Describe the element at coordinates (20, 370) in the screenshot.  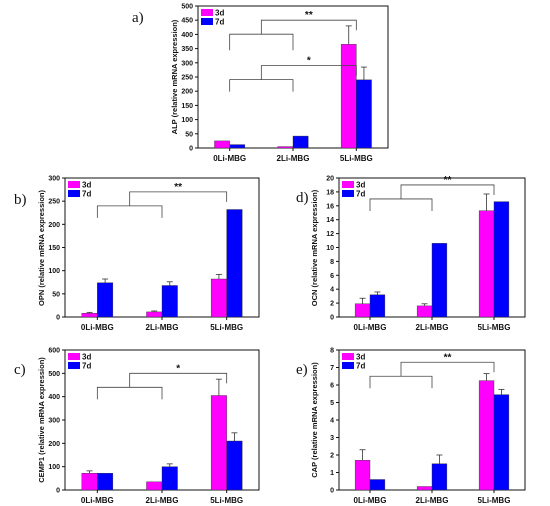
I see `panel-letter: c)` at that location.